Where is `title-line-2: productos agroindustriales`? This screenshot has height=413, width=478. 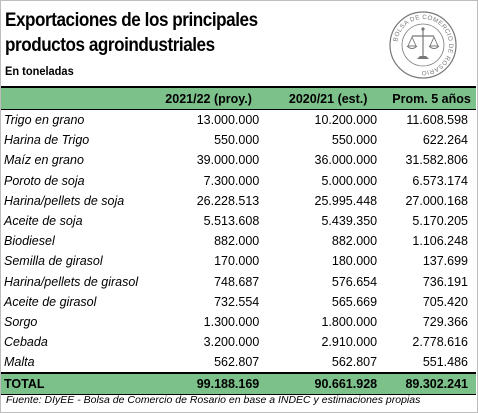
title-line-2: productos agroindustriales is located at coordinates (110, 45).